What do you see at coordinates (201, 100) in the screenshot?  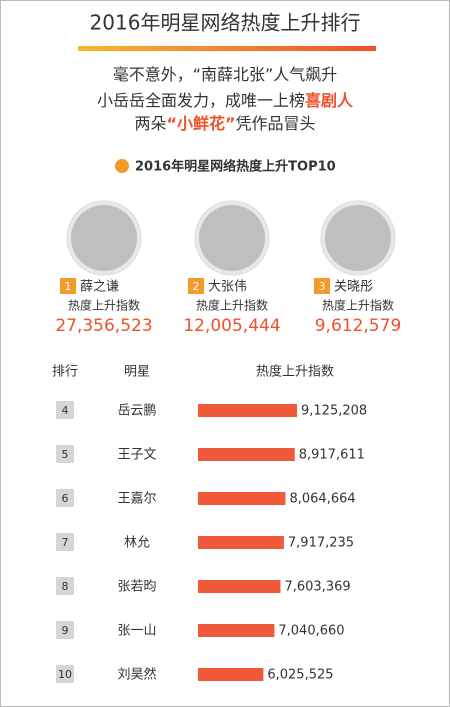 I see `intro-text: 小岳岳全面发力，成唯一上榜` at bounding box center [201, 100].